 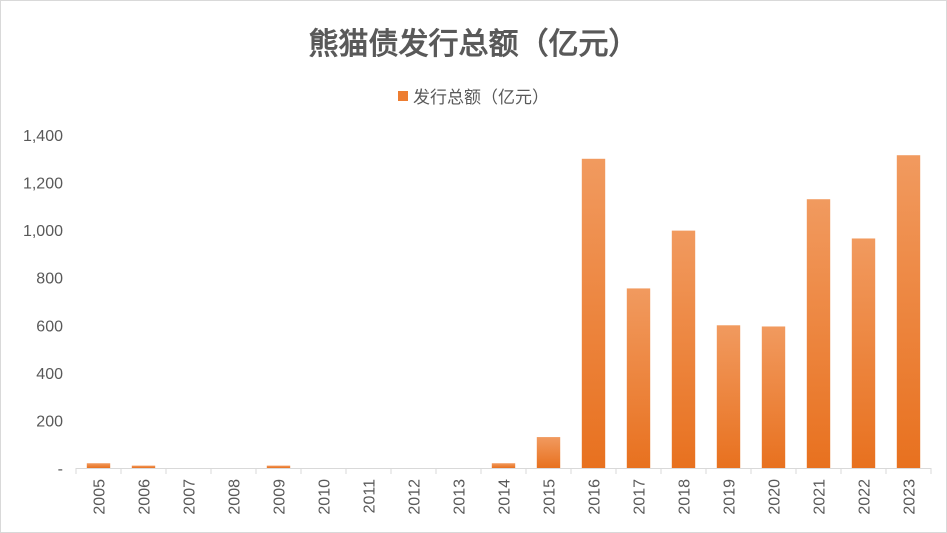 I want to click on y-tick-label: 1,000, so click(x=43, y=231).